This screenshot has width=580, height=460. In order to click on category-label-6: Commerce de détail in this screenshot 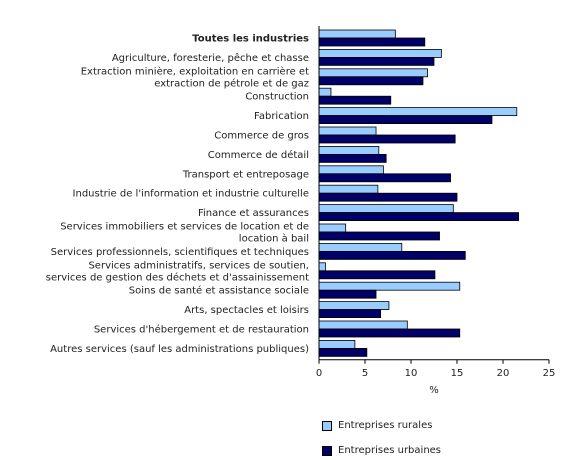, I will do `click(258, 155)`.